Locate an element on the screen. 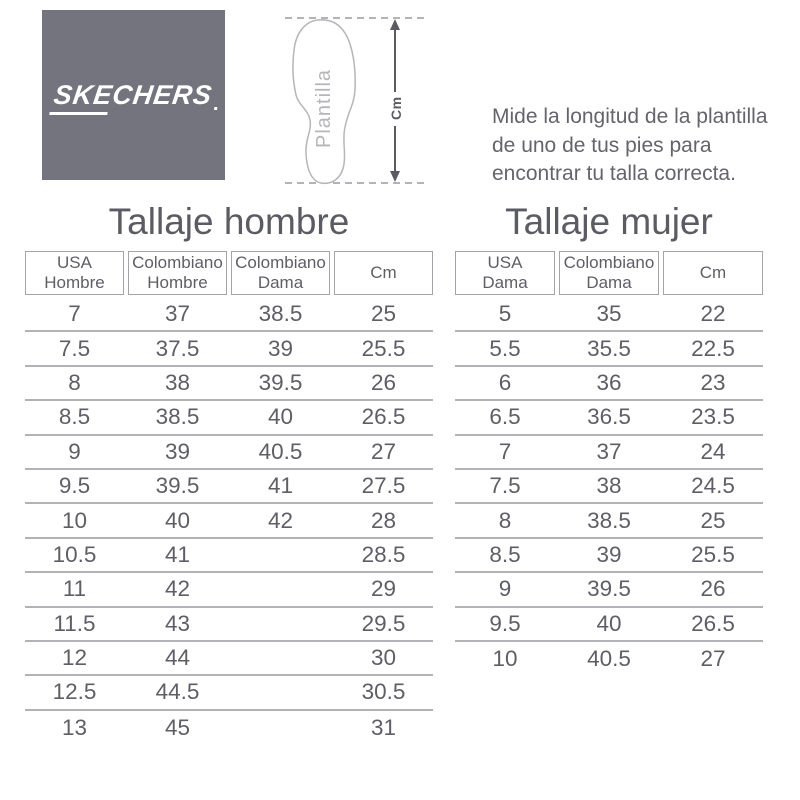 This screenshot has width=800, height=800. table-cell: 11.5 is located at coordinates (74, 623).